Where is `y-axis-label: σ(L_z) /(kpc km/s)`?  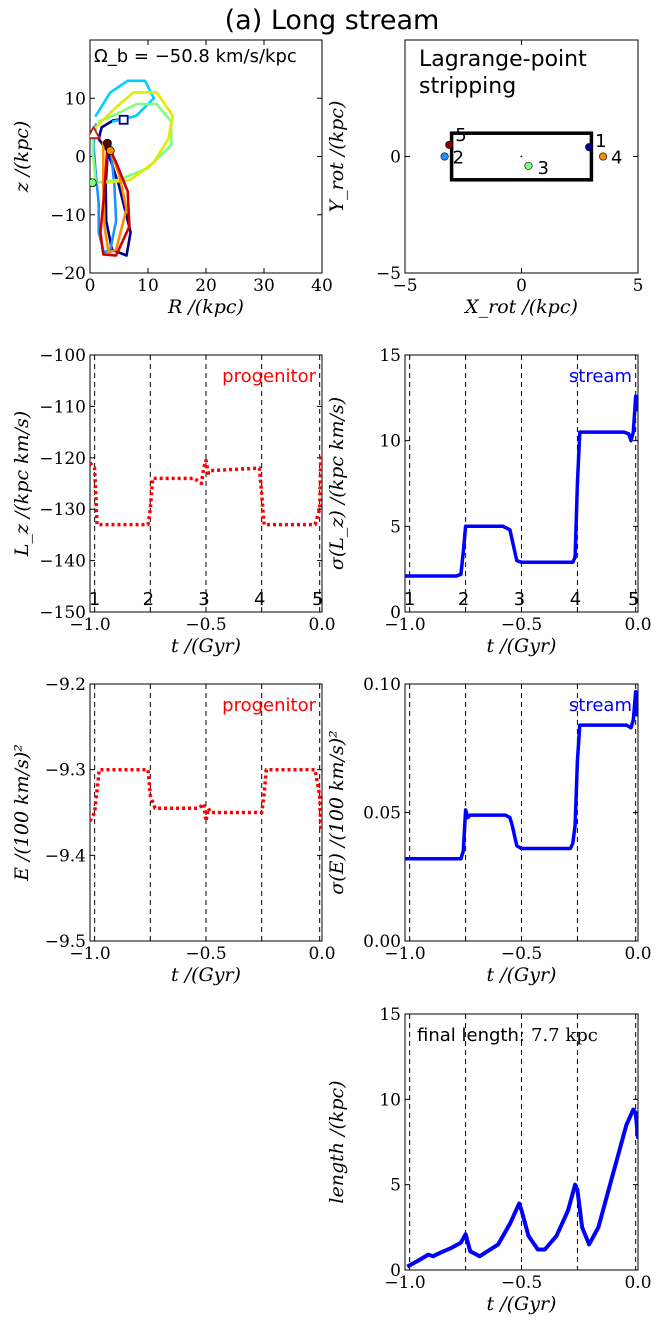
y-axis-label: σ(L_z) /(kpc km/s) is located at coordinates (337, 483).